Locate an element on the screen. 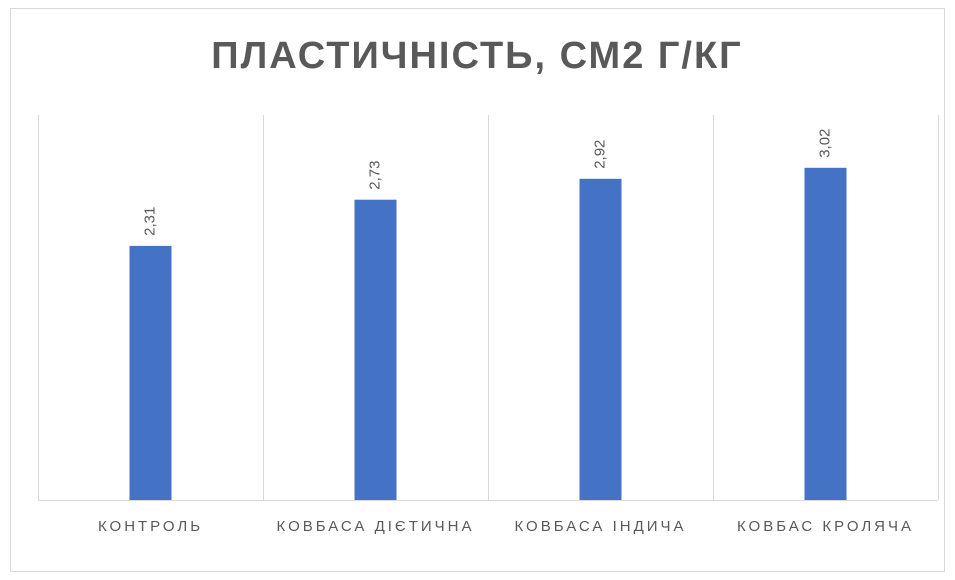 This screenshot has height=580, width=955. data-label: 2,92 is located at coordinates (599, 154).